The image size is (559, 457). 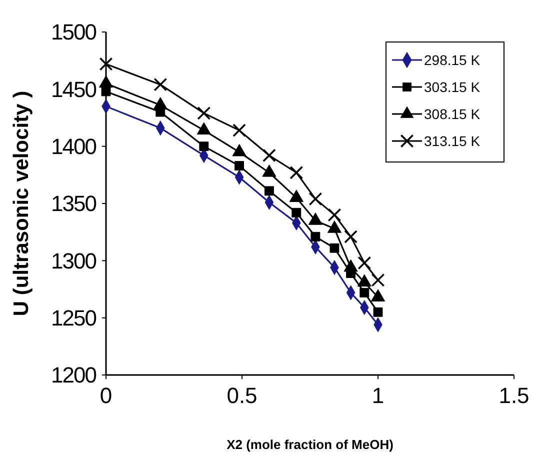 What do you see at coordinates (74, 203) in the screenshot?
I see `y-tick-label: 1350` at bounding box center [74, 203].